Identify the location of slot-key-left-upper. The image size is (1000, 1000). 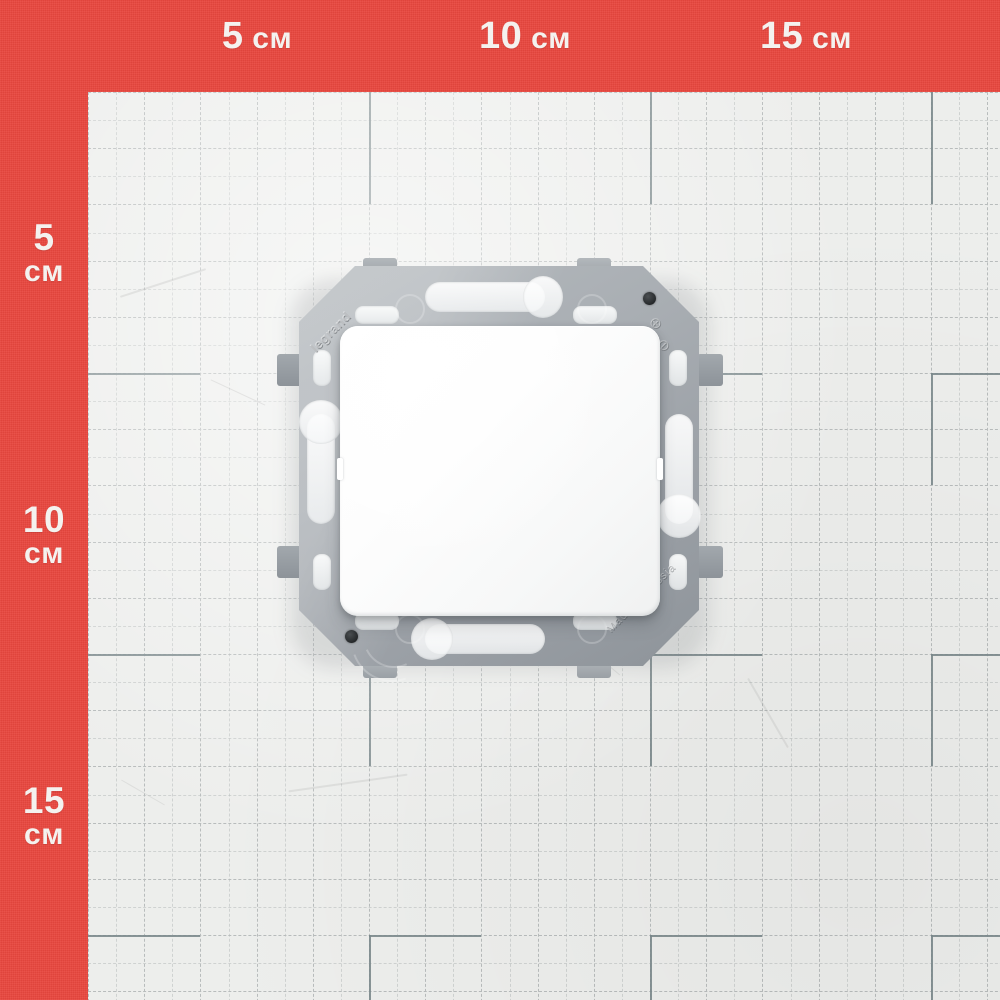
(322, 368).